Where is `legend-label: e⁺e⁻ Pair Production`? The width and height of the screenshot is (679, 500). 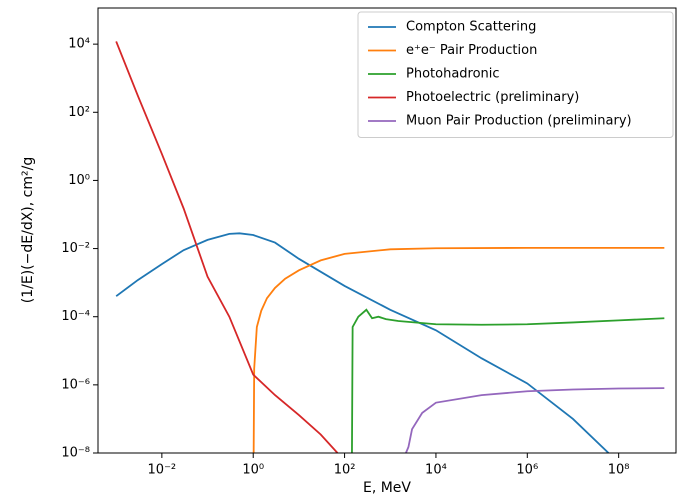 legend-label: e⁺e⁻ Pair Production is located at coordinates (471, 50).